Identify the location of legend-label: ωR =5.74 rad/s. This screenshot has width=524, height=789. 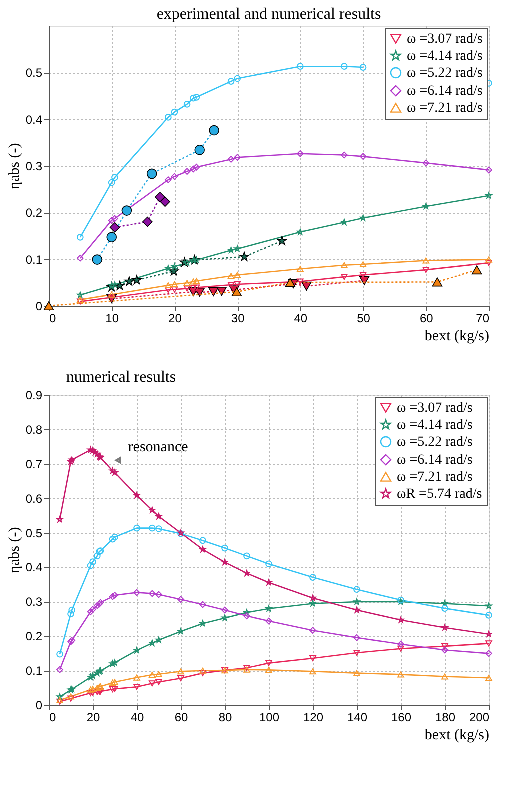
(439, 494).